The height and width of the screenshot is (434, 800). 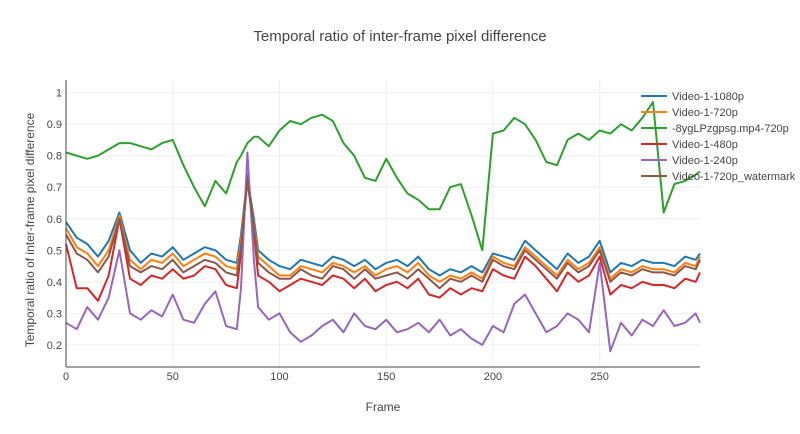 What do you see at coordinates (54, 157) in the screenshot?
I see `y-tick-label: 0.8` at bounding box center [54, 157].